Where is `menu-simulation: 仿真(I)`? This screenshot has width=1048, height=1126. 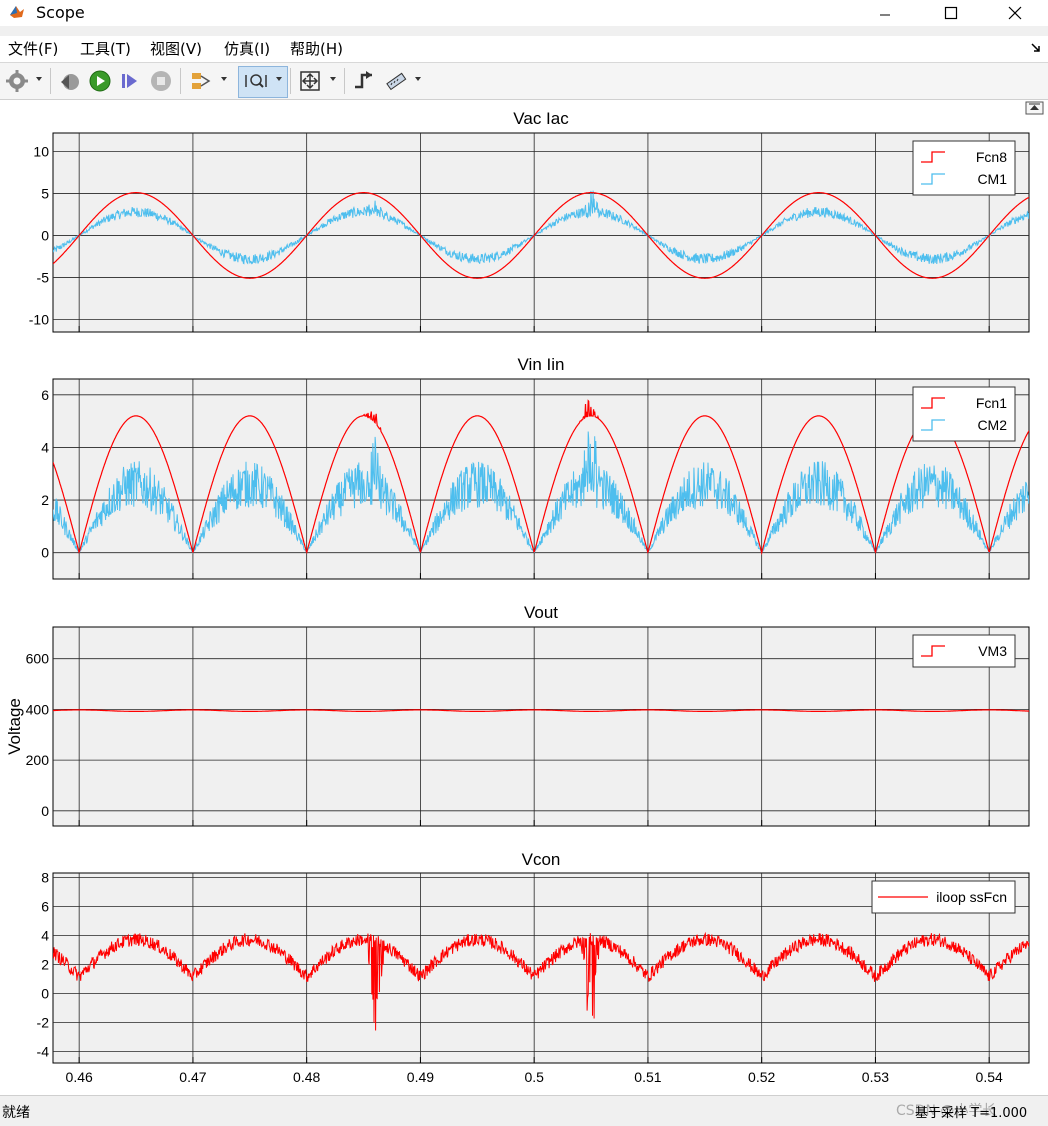
menu-simulation: 仿真(I) is located at coordinates (247, 49).